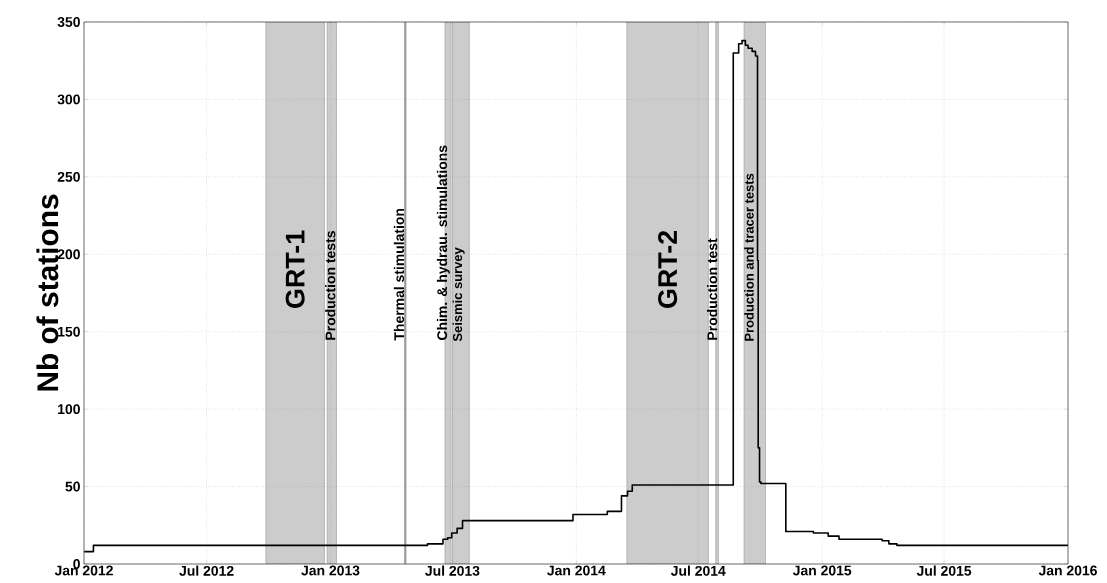 The image size is (1107, 583). Describe the element at coordinates (698, 570) in the screenshot. I see `x-tick-label: Jul 2014` at that location.